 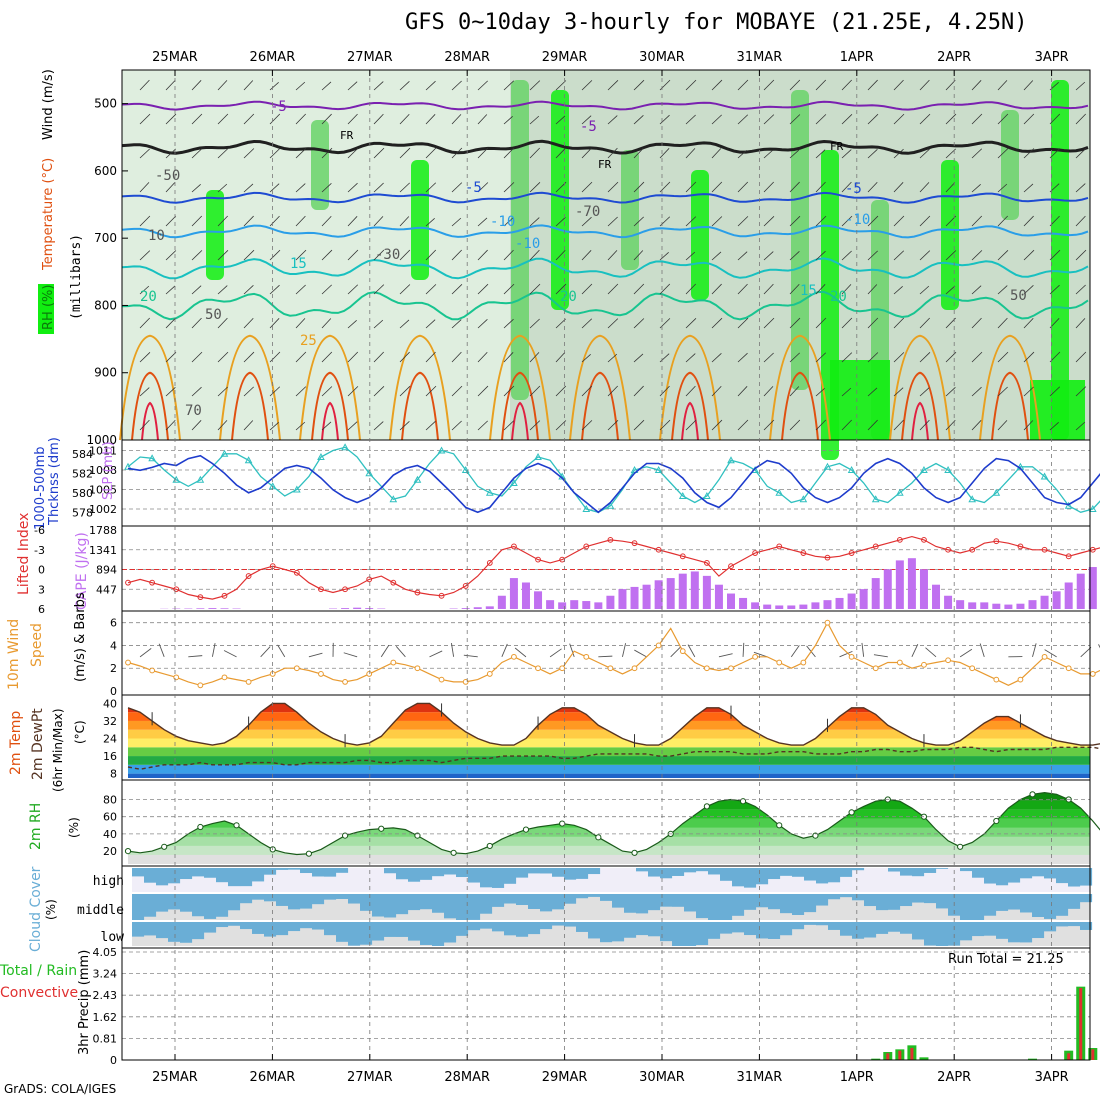 What do you see at coordinates (175, 57) in the screenshot?
I see `date-label-top: 25MAR` at bounding box center [175, 57].